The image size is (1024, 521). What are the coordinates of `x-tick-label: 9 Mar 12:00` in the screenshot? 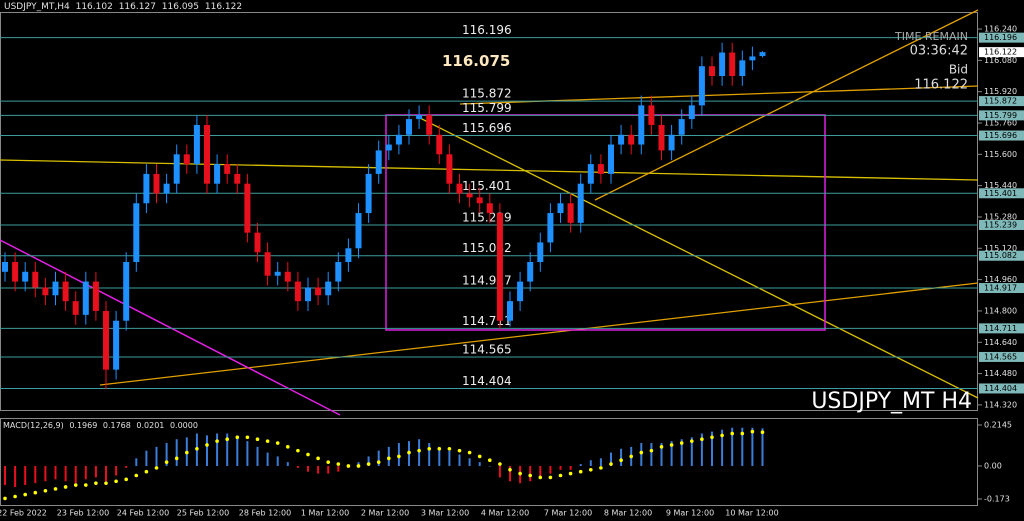 It's located at (690, 513).